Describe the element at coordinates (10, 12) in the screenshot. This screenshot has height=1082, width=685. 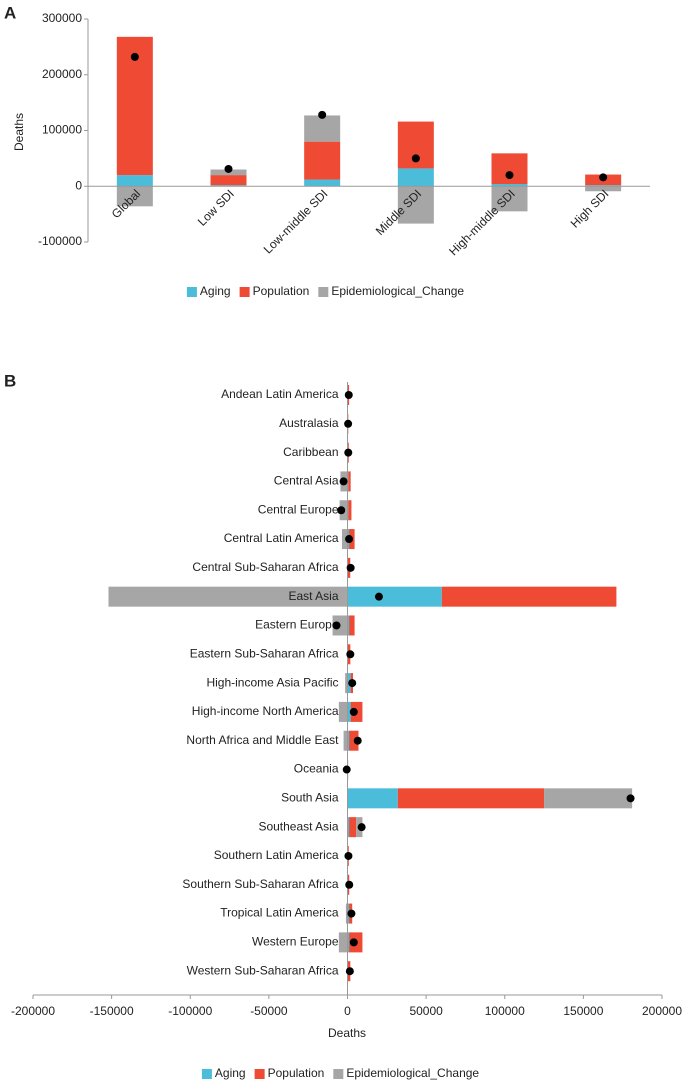
I see `panel-title: A` at that location.